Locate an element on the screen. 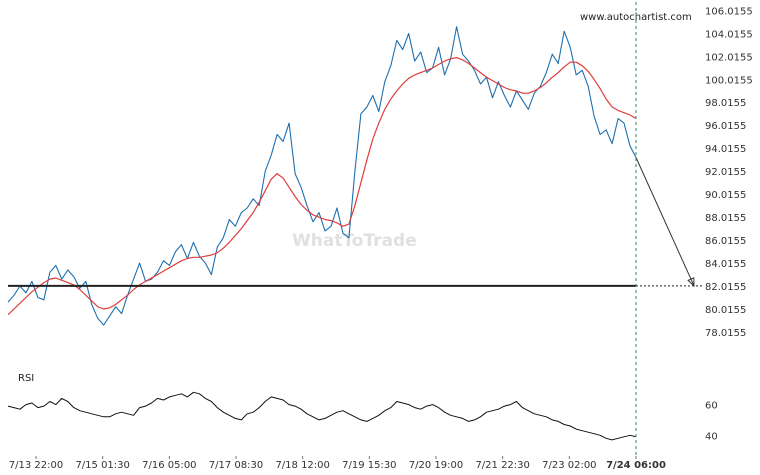 This screenshot has width=760, height=475. price-tick-label: 88.0155 is located at coordinates (725, 218).